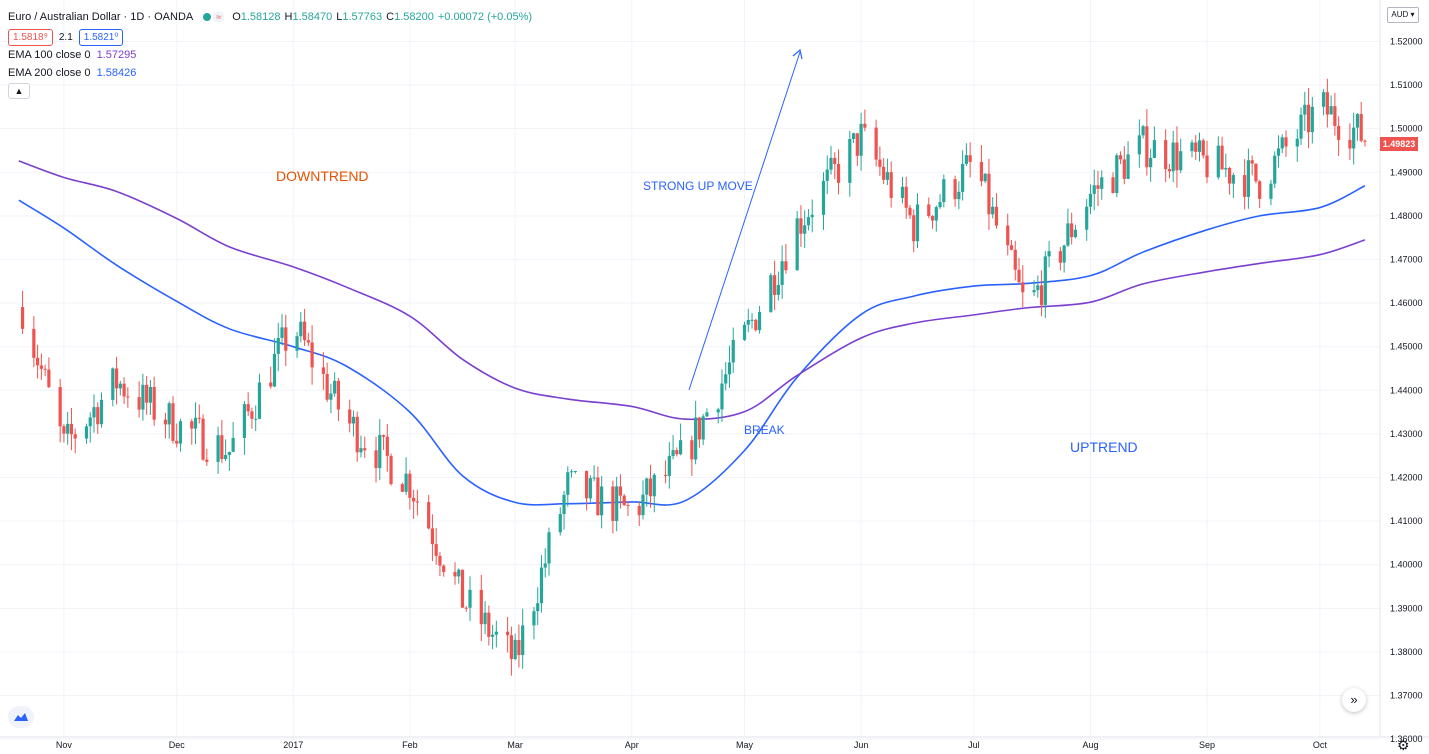  What do you see at coordinates (21, 717) in the screenshot?
I see `tradingview-logo-icon` at bounding box center [21, 717].